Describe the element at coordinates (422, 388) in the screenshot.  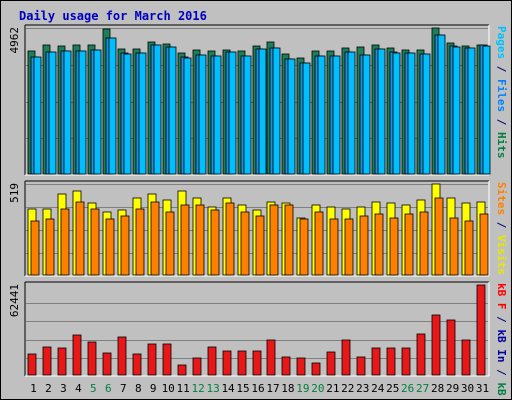
I see `x-tick-label: 27` at that location.